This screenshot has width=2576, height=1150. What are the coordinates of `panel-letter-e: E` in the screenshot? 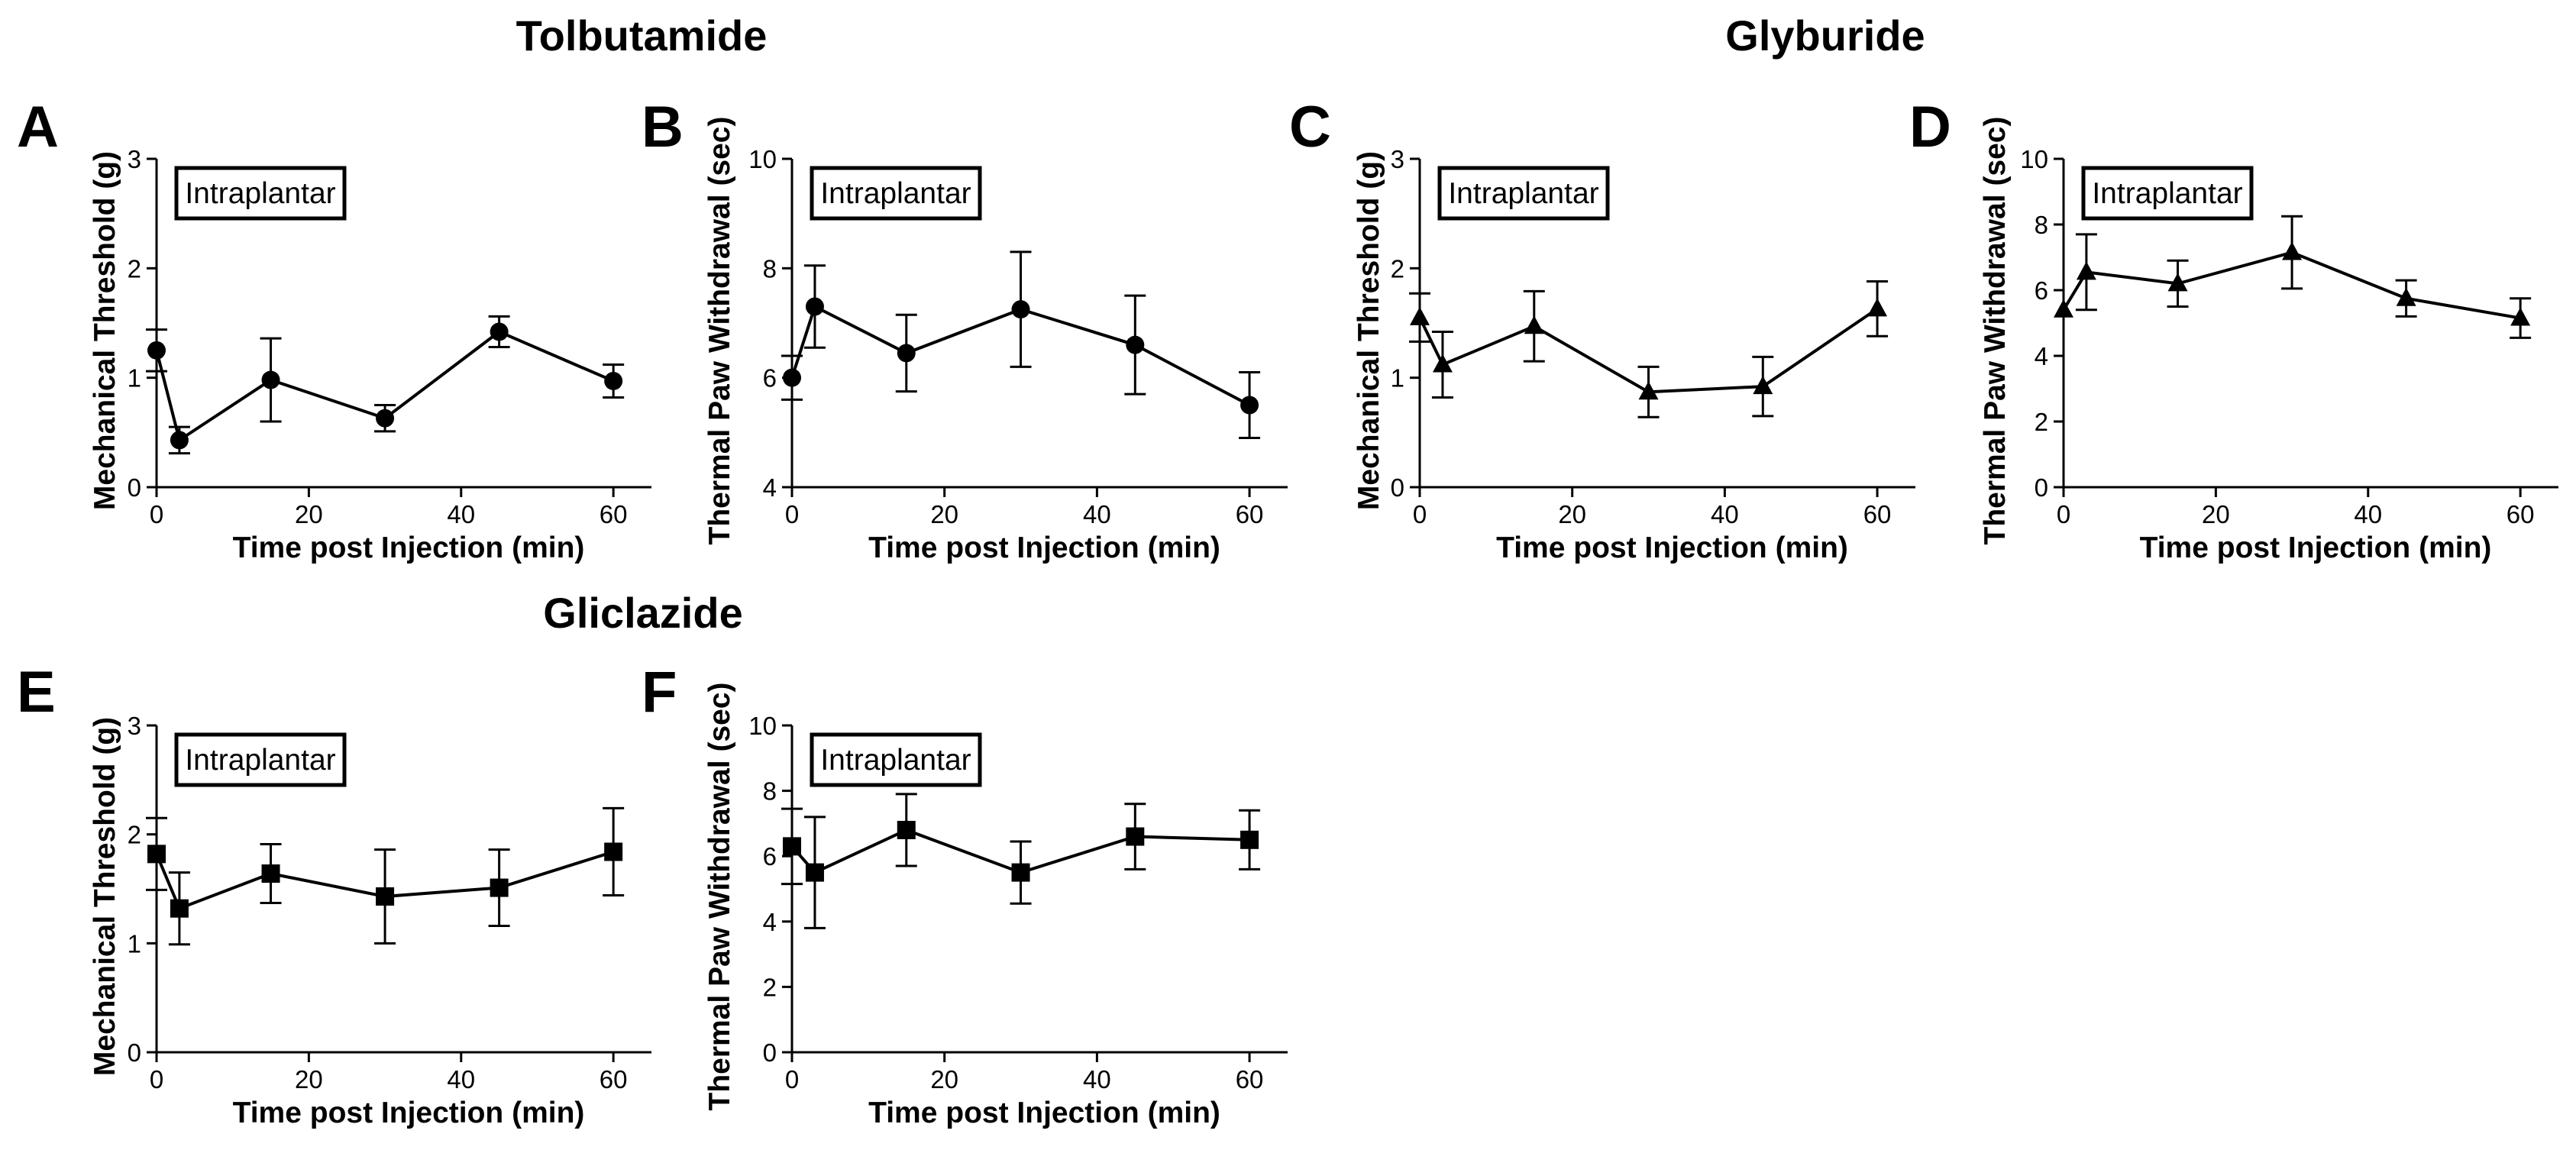 It's located at (36, 692).